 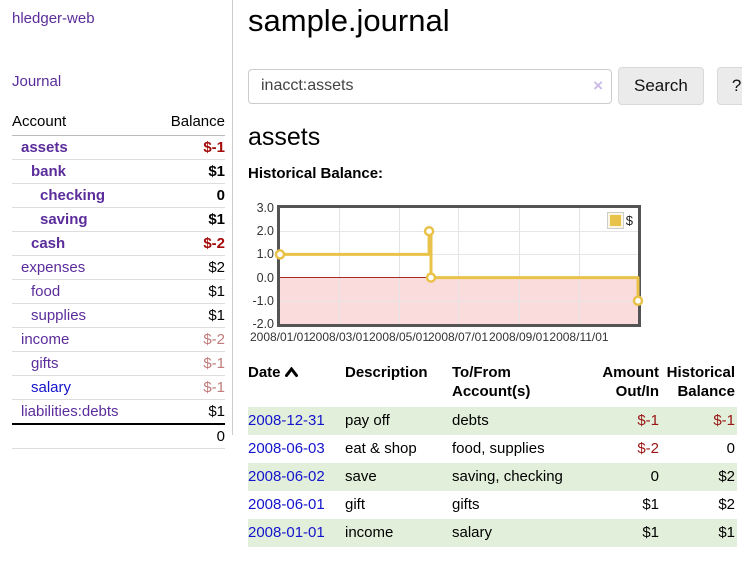 I want to click on register-row: 2008-01-01 income salary $1 $1, so click(x=492, y=533).